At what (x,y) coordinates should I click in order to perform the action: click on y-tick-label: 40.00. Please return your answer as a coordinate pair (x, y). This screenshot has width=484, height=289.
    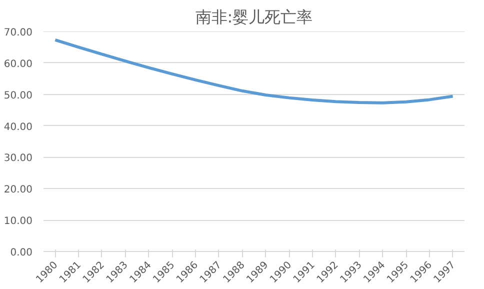
    Looking at the image, I should click on (18, 127).